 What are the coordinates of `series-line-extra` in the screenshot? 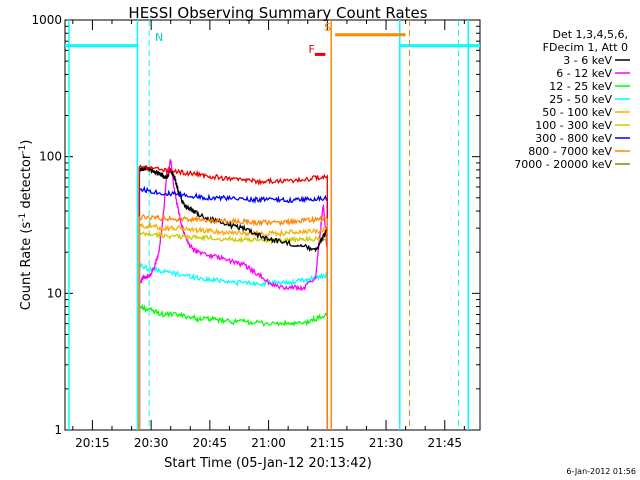 It's located at (233, 321).